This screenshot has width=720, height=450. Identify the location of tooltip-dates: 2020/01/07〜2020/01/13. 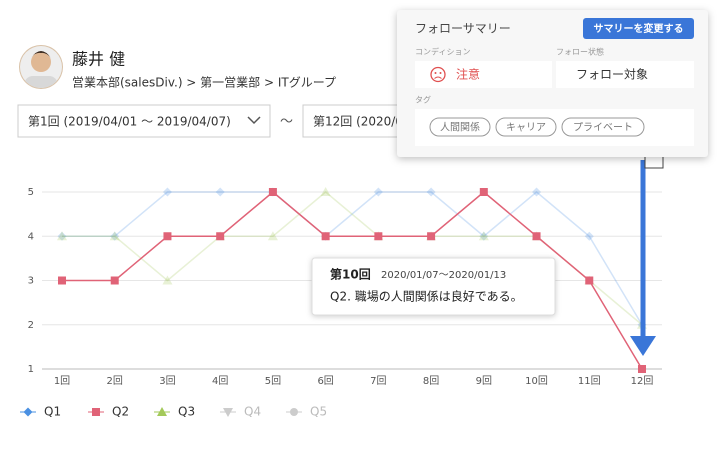
(443, 275).